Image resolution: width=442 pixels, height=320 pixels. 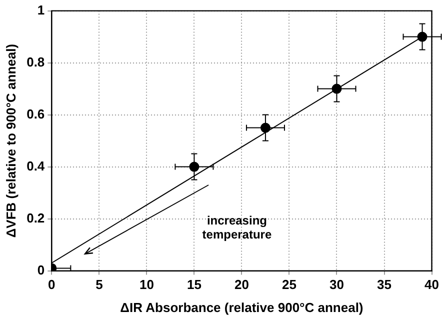 I want to click on y-tick-label: 1, so click(x=41, y=10).